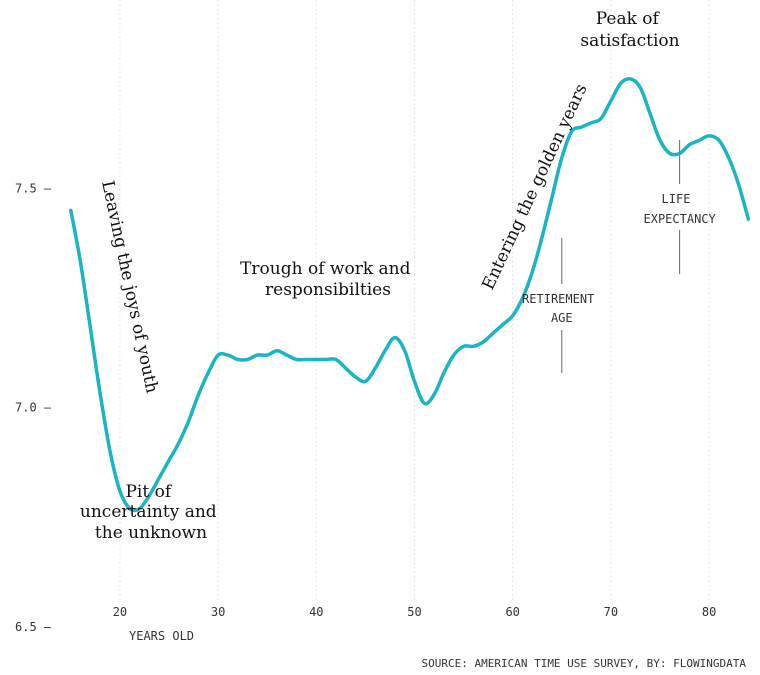 The height and width of the screenshot is (675, 760). I want to click on annotation-trough-line-2: responsibilties, so click(328, 290).